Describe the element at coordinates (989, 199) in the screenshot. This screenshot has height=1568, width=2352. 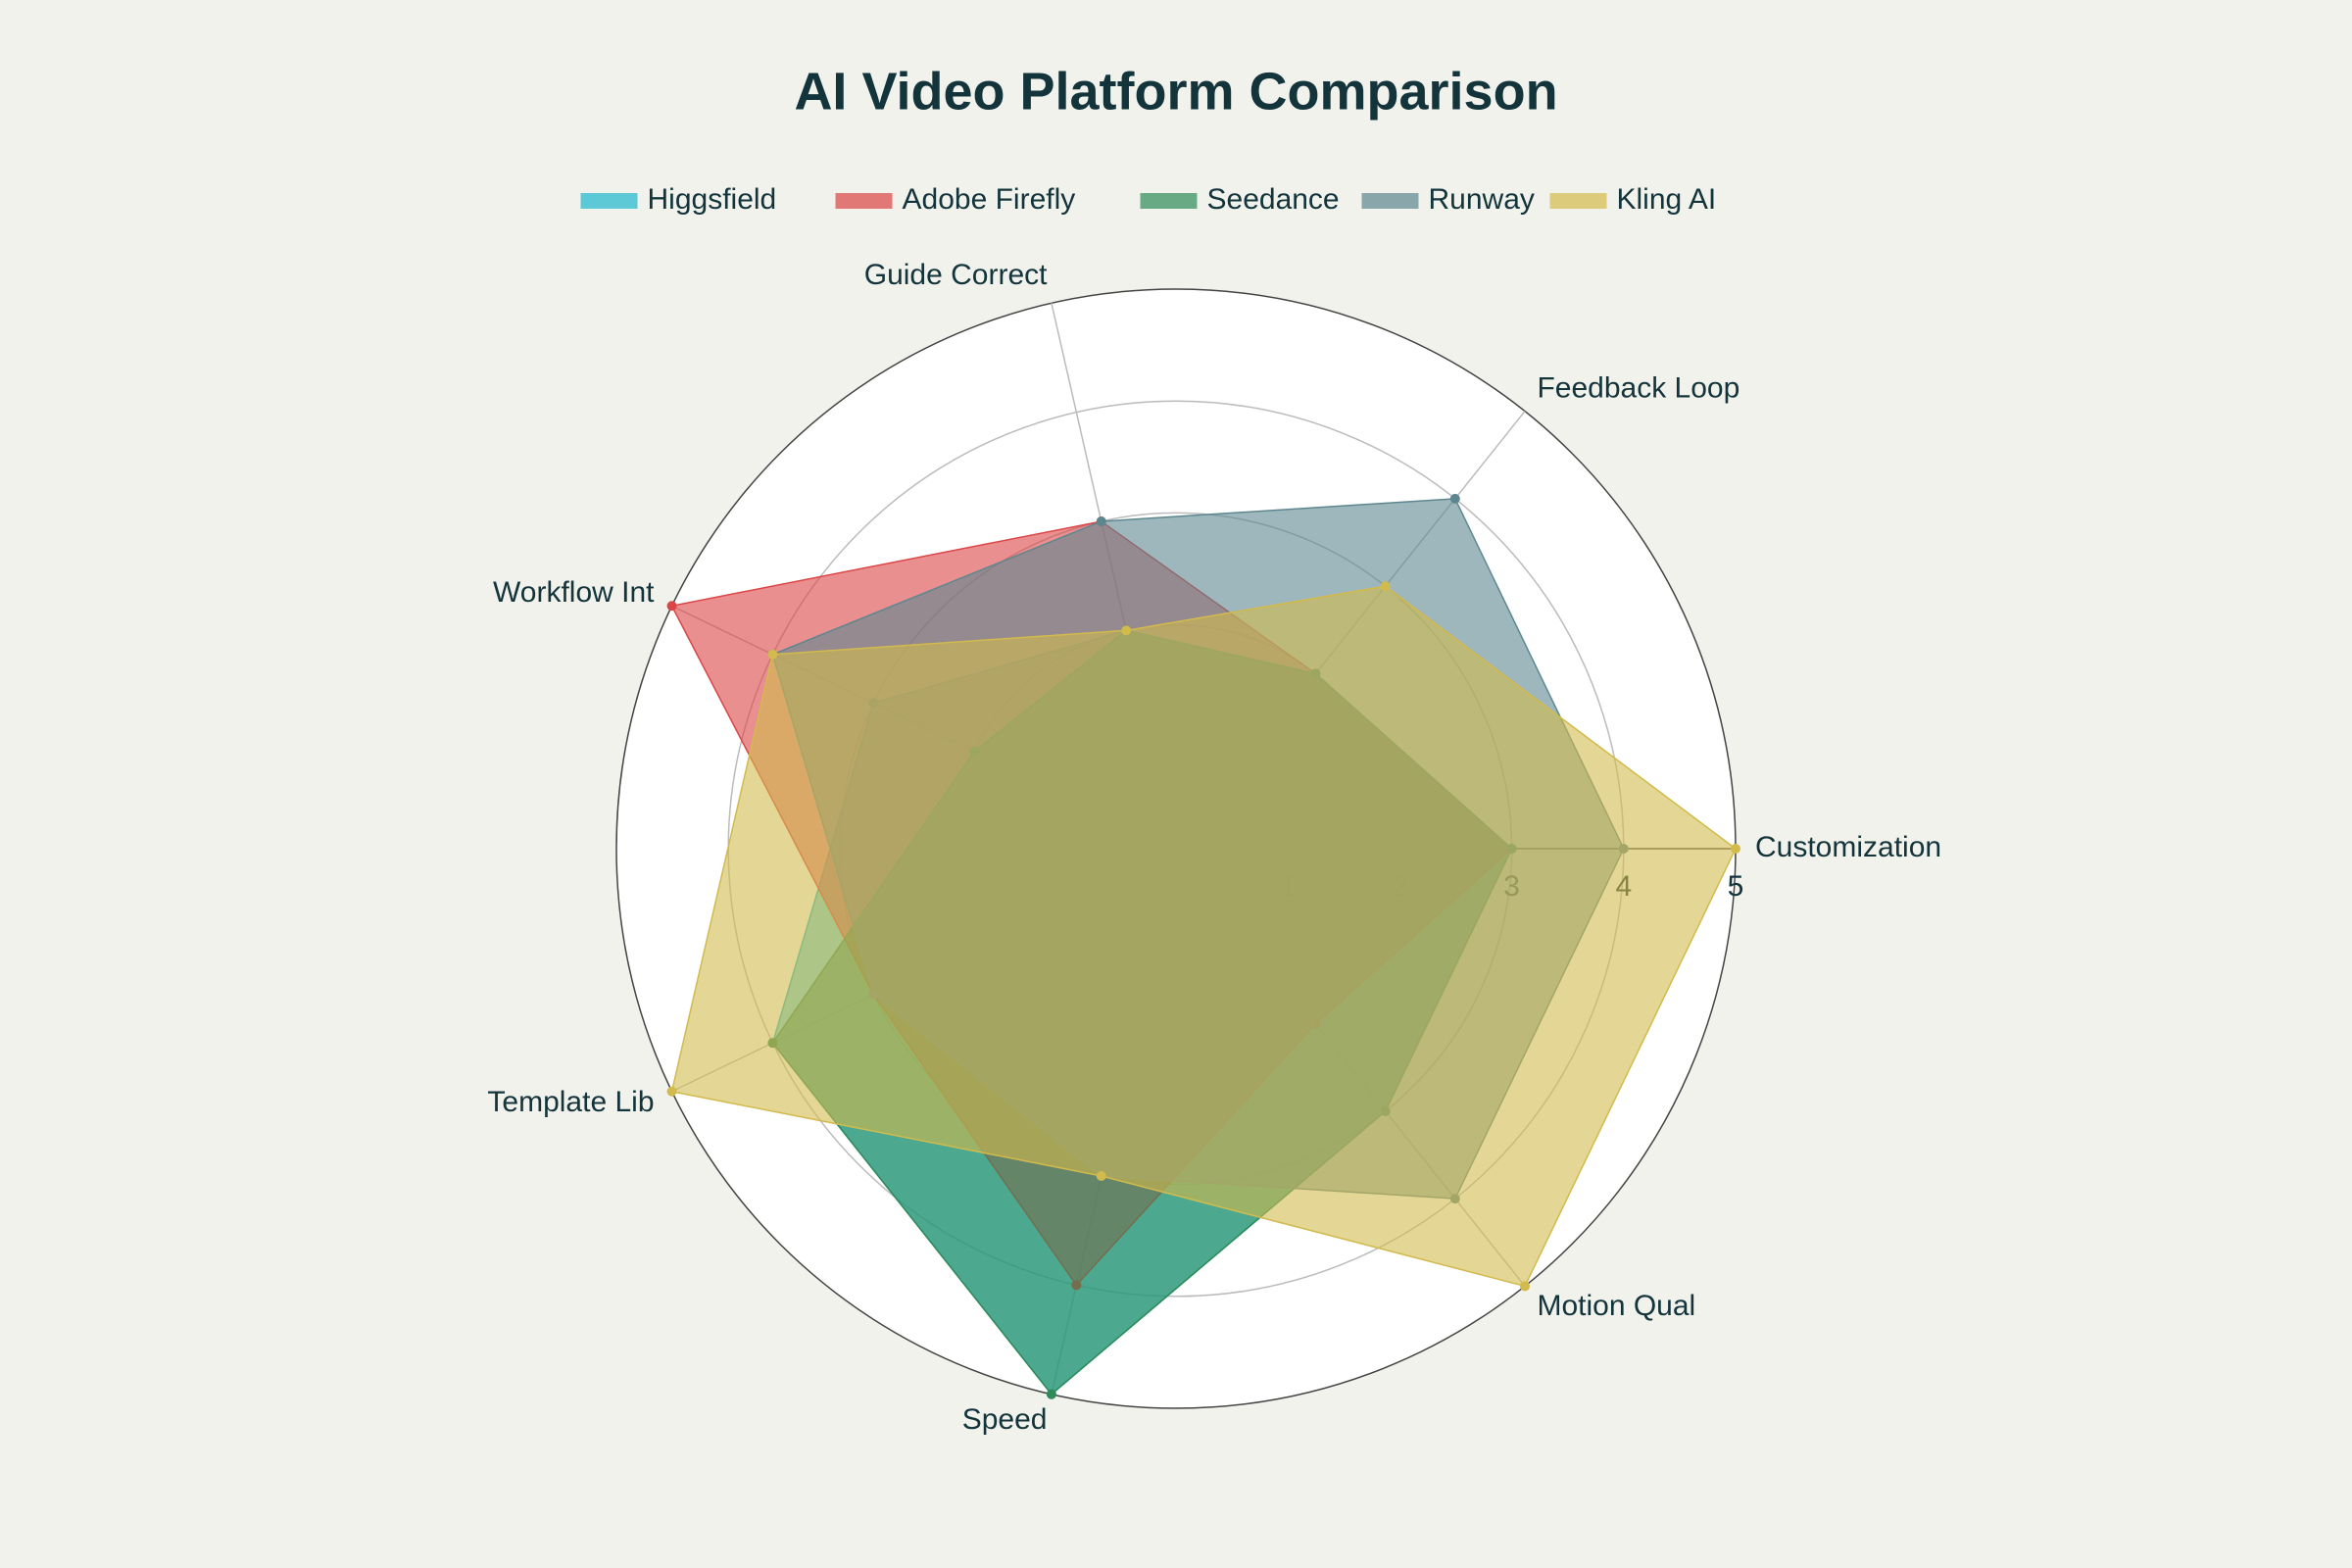
I see `legend-label: Adobe Firefly` at that location.